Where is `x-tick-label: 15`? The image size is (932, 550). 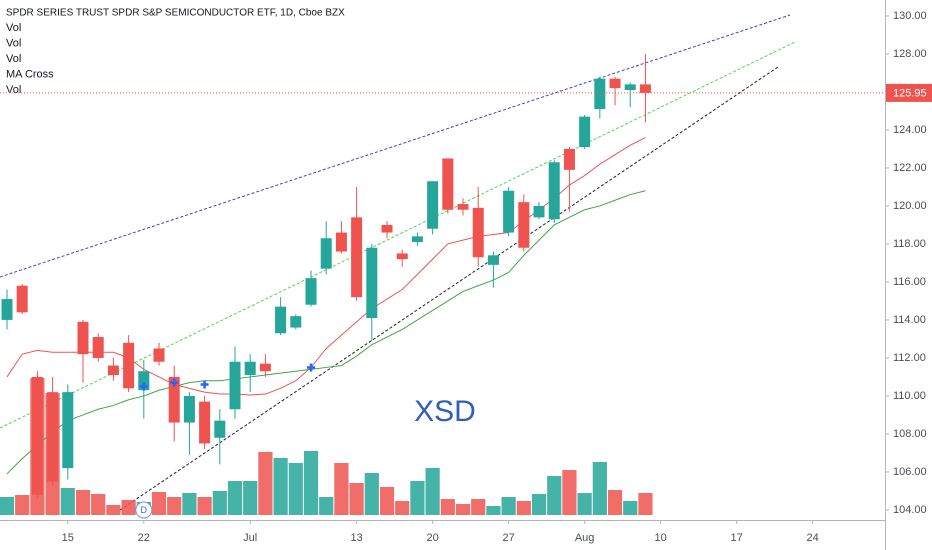
x-tick-label: 15 is located at coordinates (68, 538).